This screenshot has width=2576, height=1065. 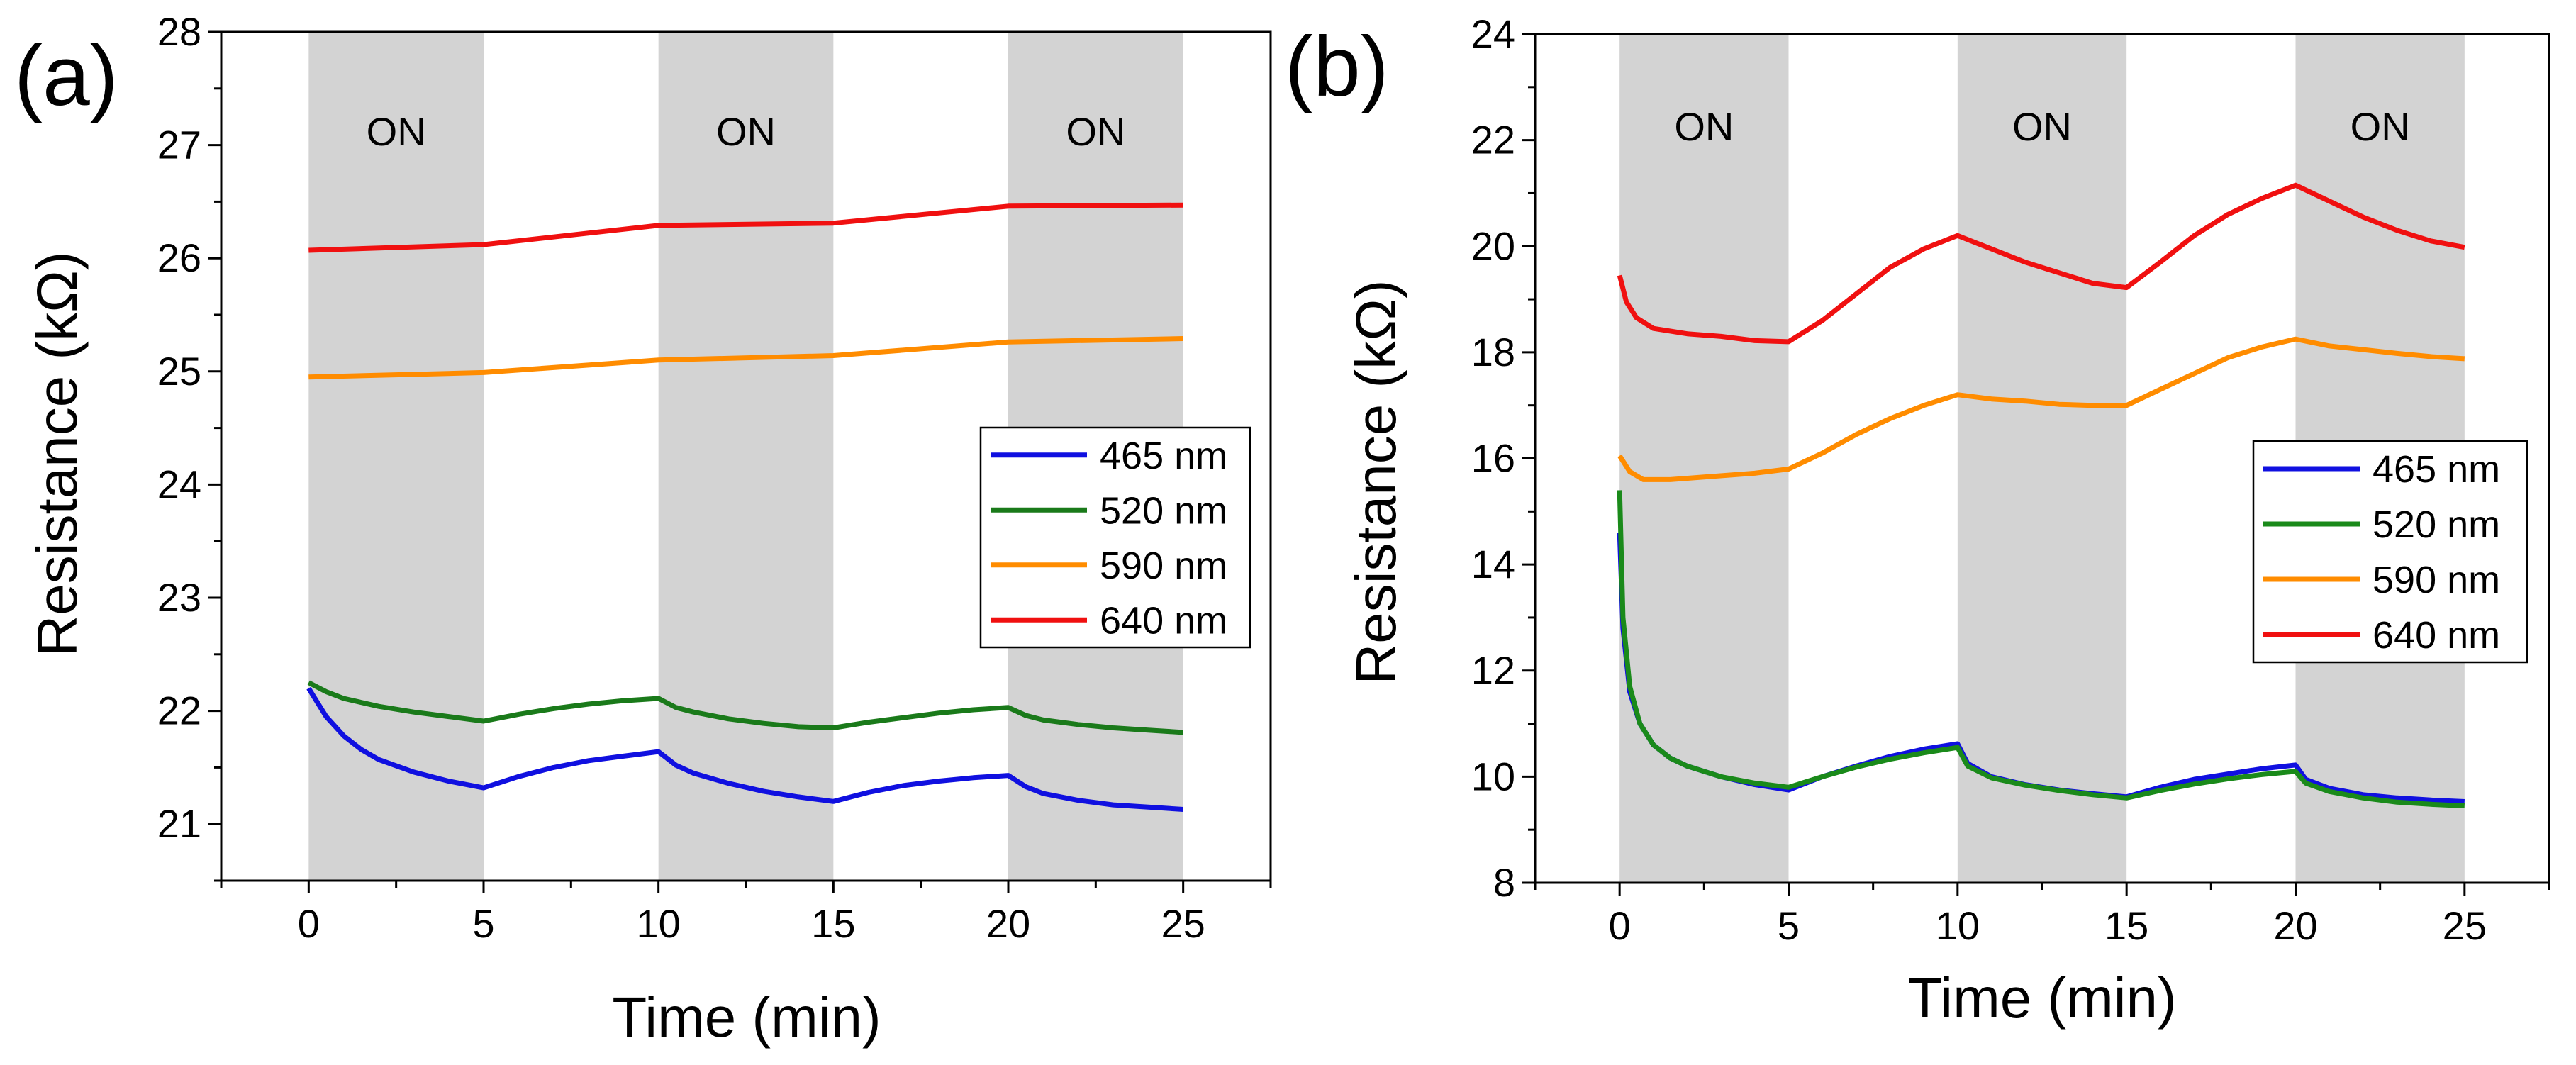 What do you see at coordinates (1620, 925) in the screenshot?
I see `panel-b-x-tick-label: 0` at bounding box center [1620, 925].